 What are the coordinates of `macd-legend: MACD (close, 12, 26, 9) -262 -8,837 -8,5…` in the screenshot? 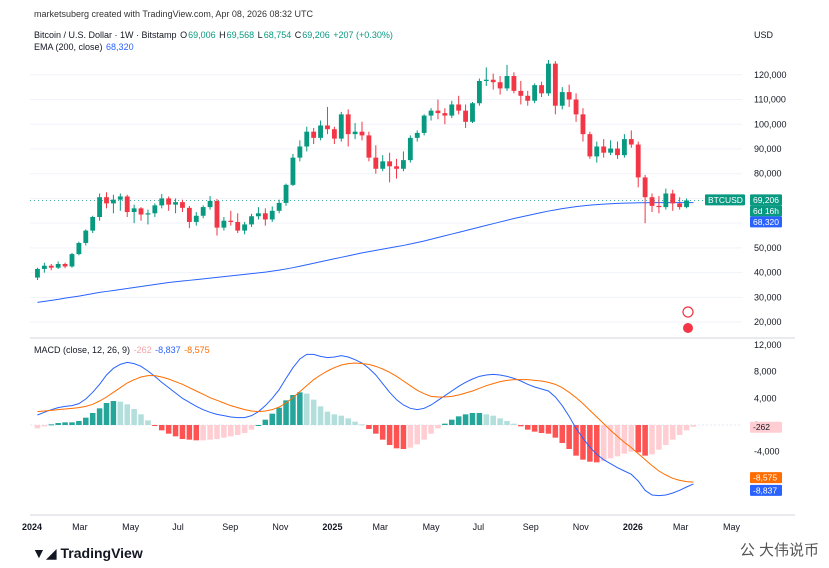 It's located at (122, 350).